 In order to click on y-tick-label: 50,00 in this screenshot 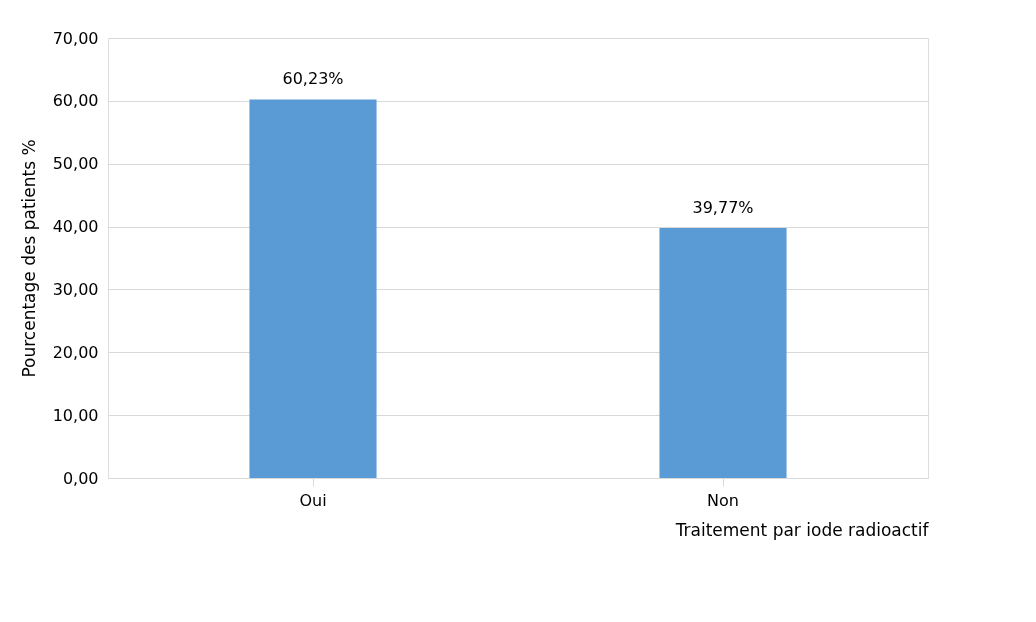, I will do `click(75, 164)`.